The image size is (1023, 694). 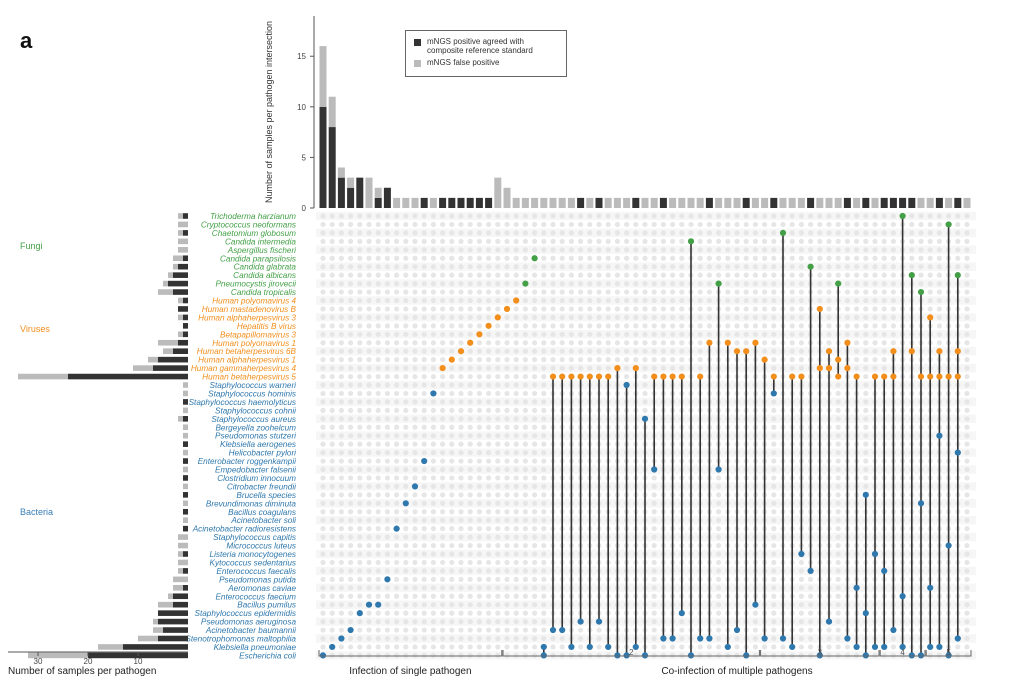 What do you see at coordinates (255, 284) in the screenshot?
I see `pathogen-label: Pneumocystis jirovecii` at bounding box center [255, 284].